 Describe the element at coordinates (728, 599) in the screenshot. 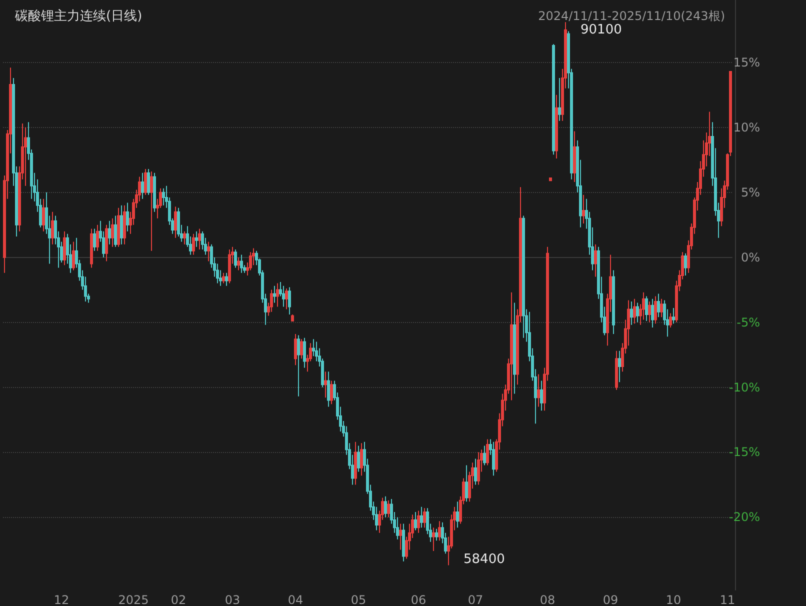

I see `x-tick-label: 11` at that location.